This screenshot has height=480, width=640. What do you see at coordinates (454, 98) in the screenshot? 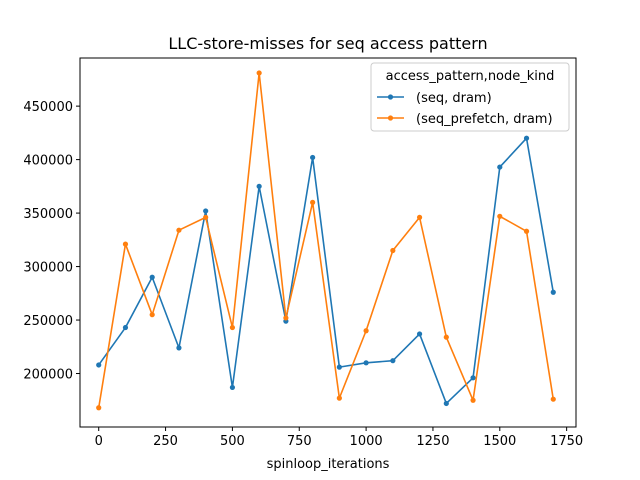
I see `legend-label: (seq, dram)` at bounding box center [454, 98].